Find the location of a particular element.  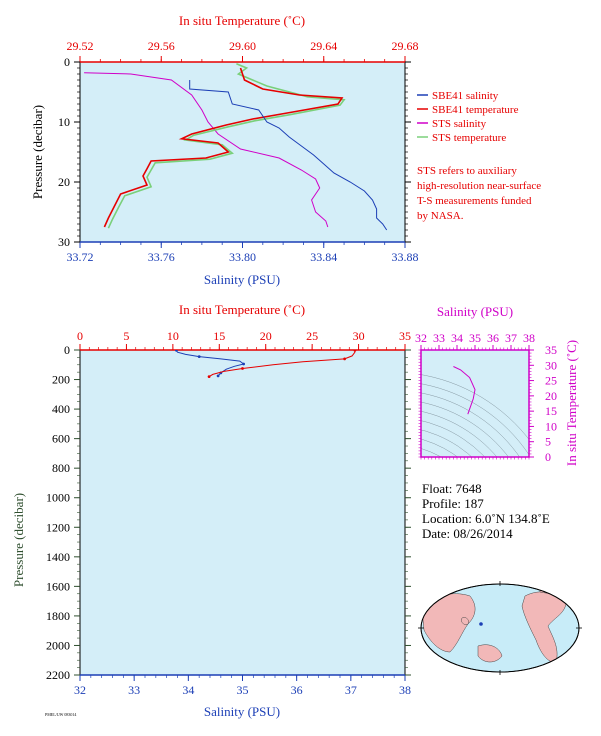

lower-y-tick-label: 0 is located at coordinates (67, 350).